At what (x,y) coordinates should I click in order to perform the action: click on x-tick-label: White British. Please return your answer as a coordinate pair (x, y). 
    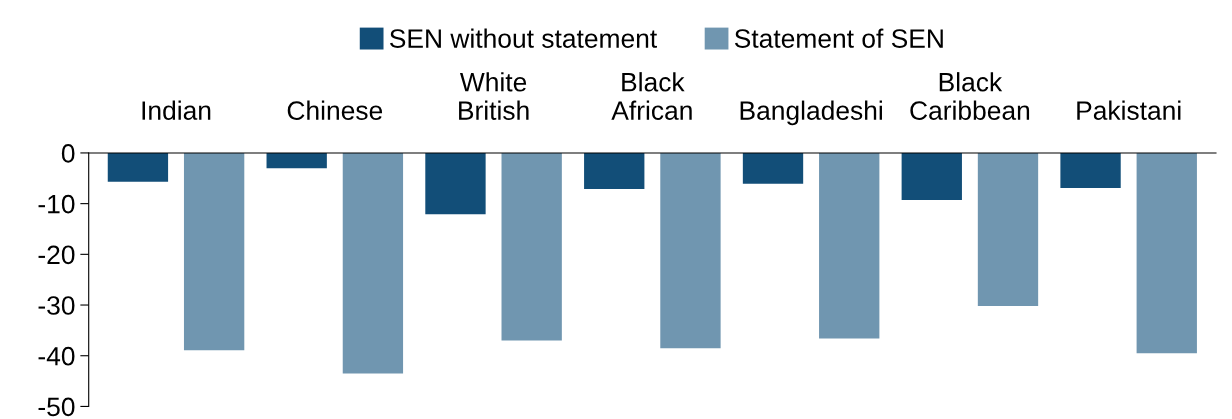
    Looking at the image, I should click on (494, 96).